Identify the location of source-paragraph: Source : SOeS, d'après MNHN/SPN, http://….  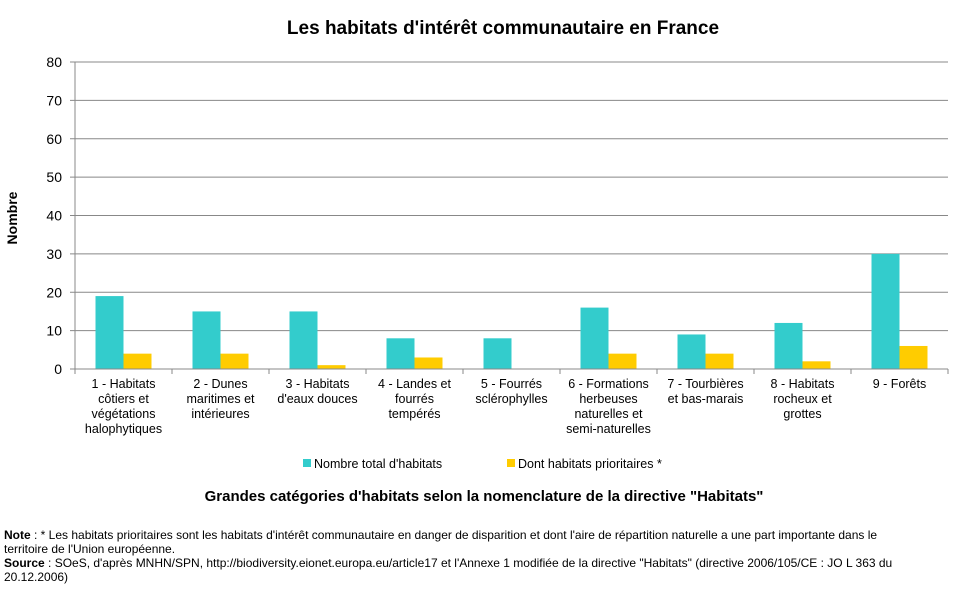
(464, 570).